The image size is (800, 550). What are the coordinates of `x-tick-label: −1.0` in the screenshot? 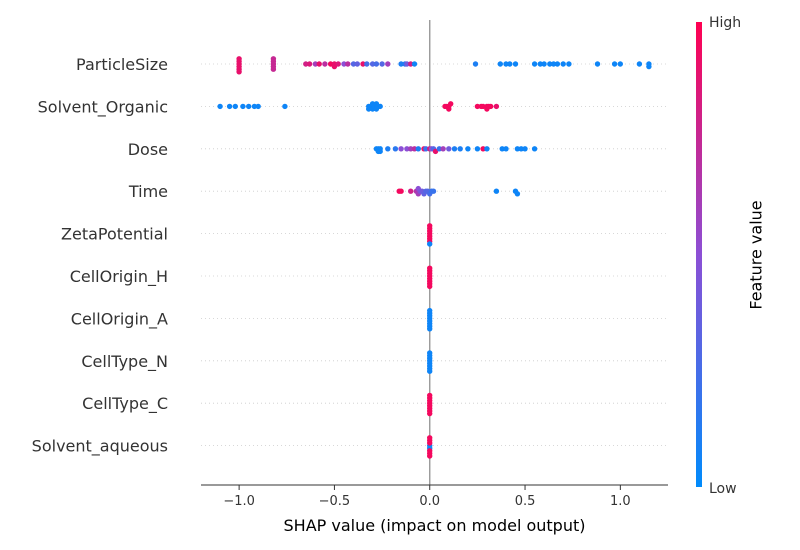 It's located at (239, 501).